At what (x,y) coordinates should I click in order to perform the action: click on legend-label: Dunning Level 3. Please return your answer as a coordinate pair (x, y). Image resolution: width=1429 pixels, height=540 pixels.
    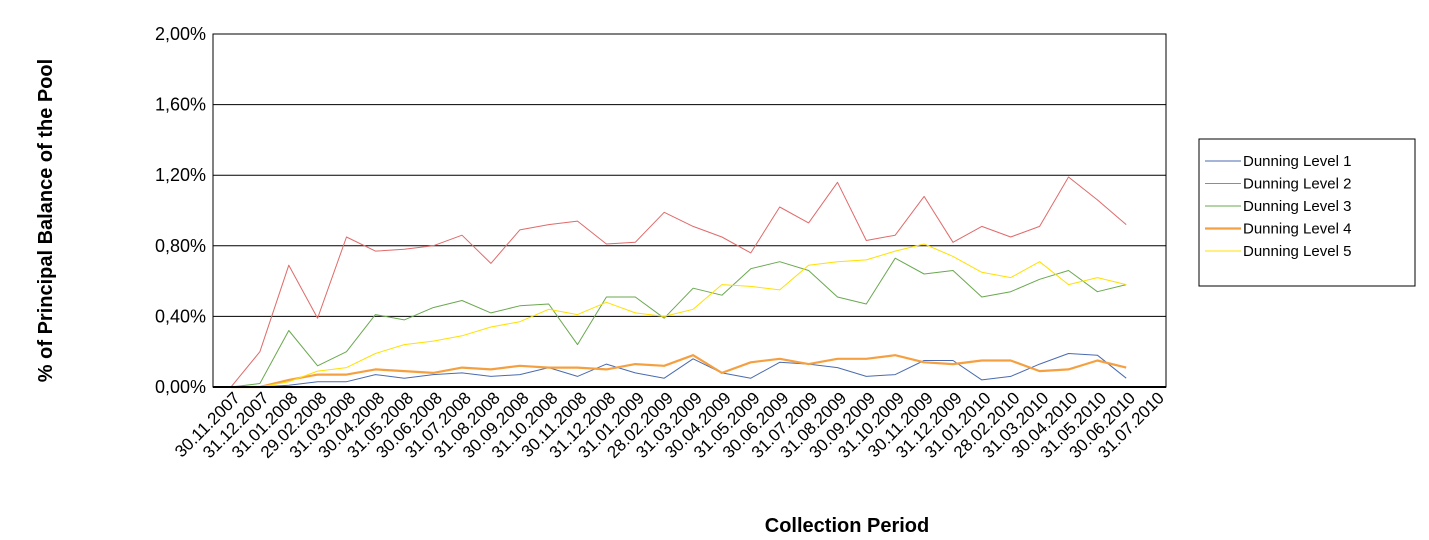
    Looking at the image, I should click on (1297, 206).